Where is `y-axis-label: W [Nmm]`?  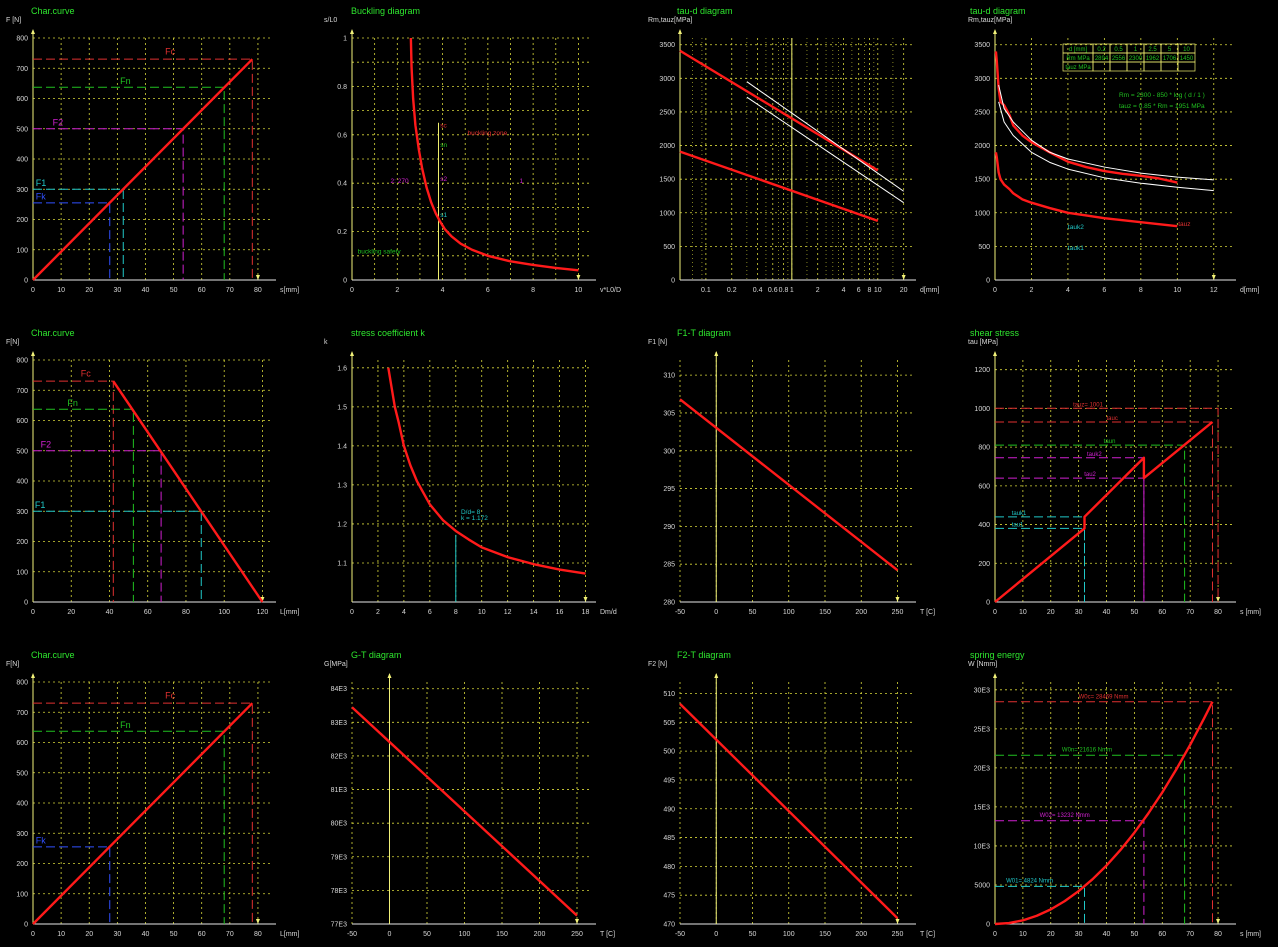
y-axis-label: W [Nmm] is located at coordinates (982, 664).